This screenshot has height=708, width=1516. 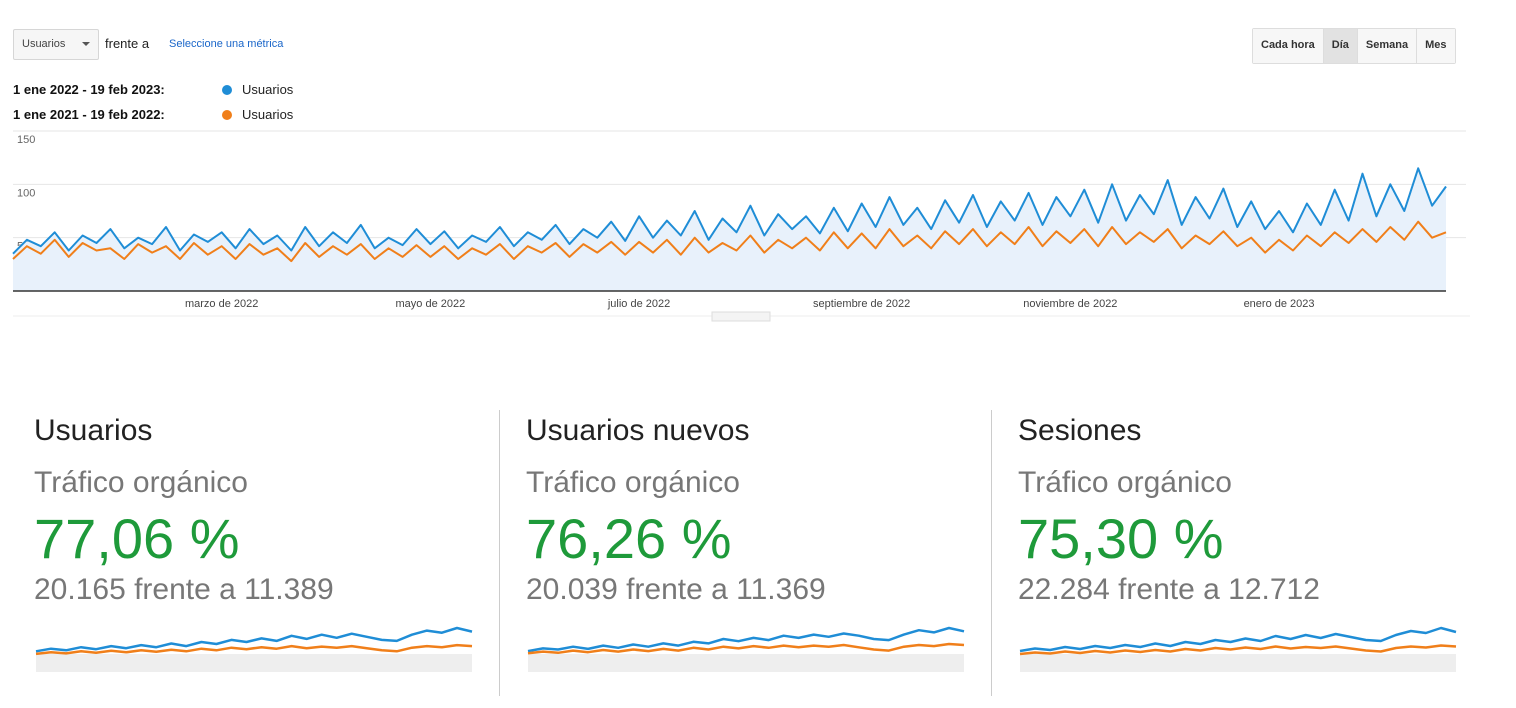 I want to click on y-tick-label: 100, so click(x=26, y=193).